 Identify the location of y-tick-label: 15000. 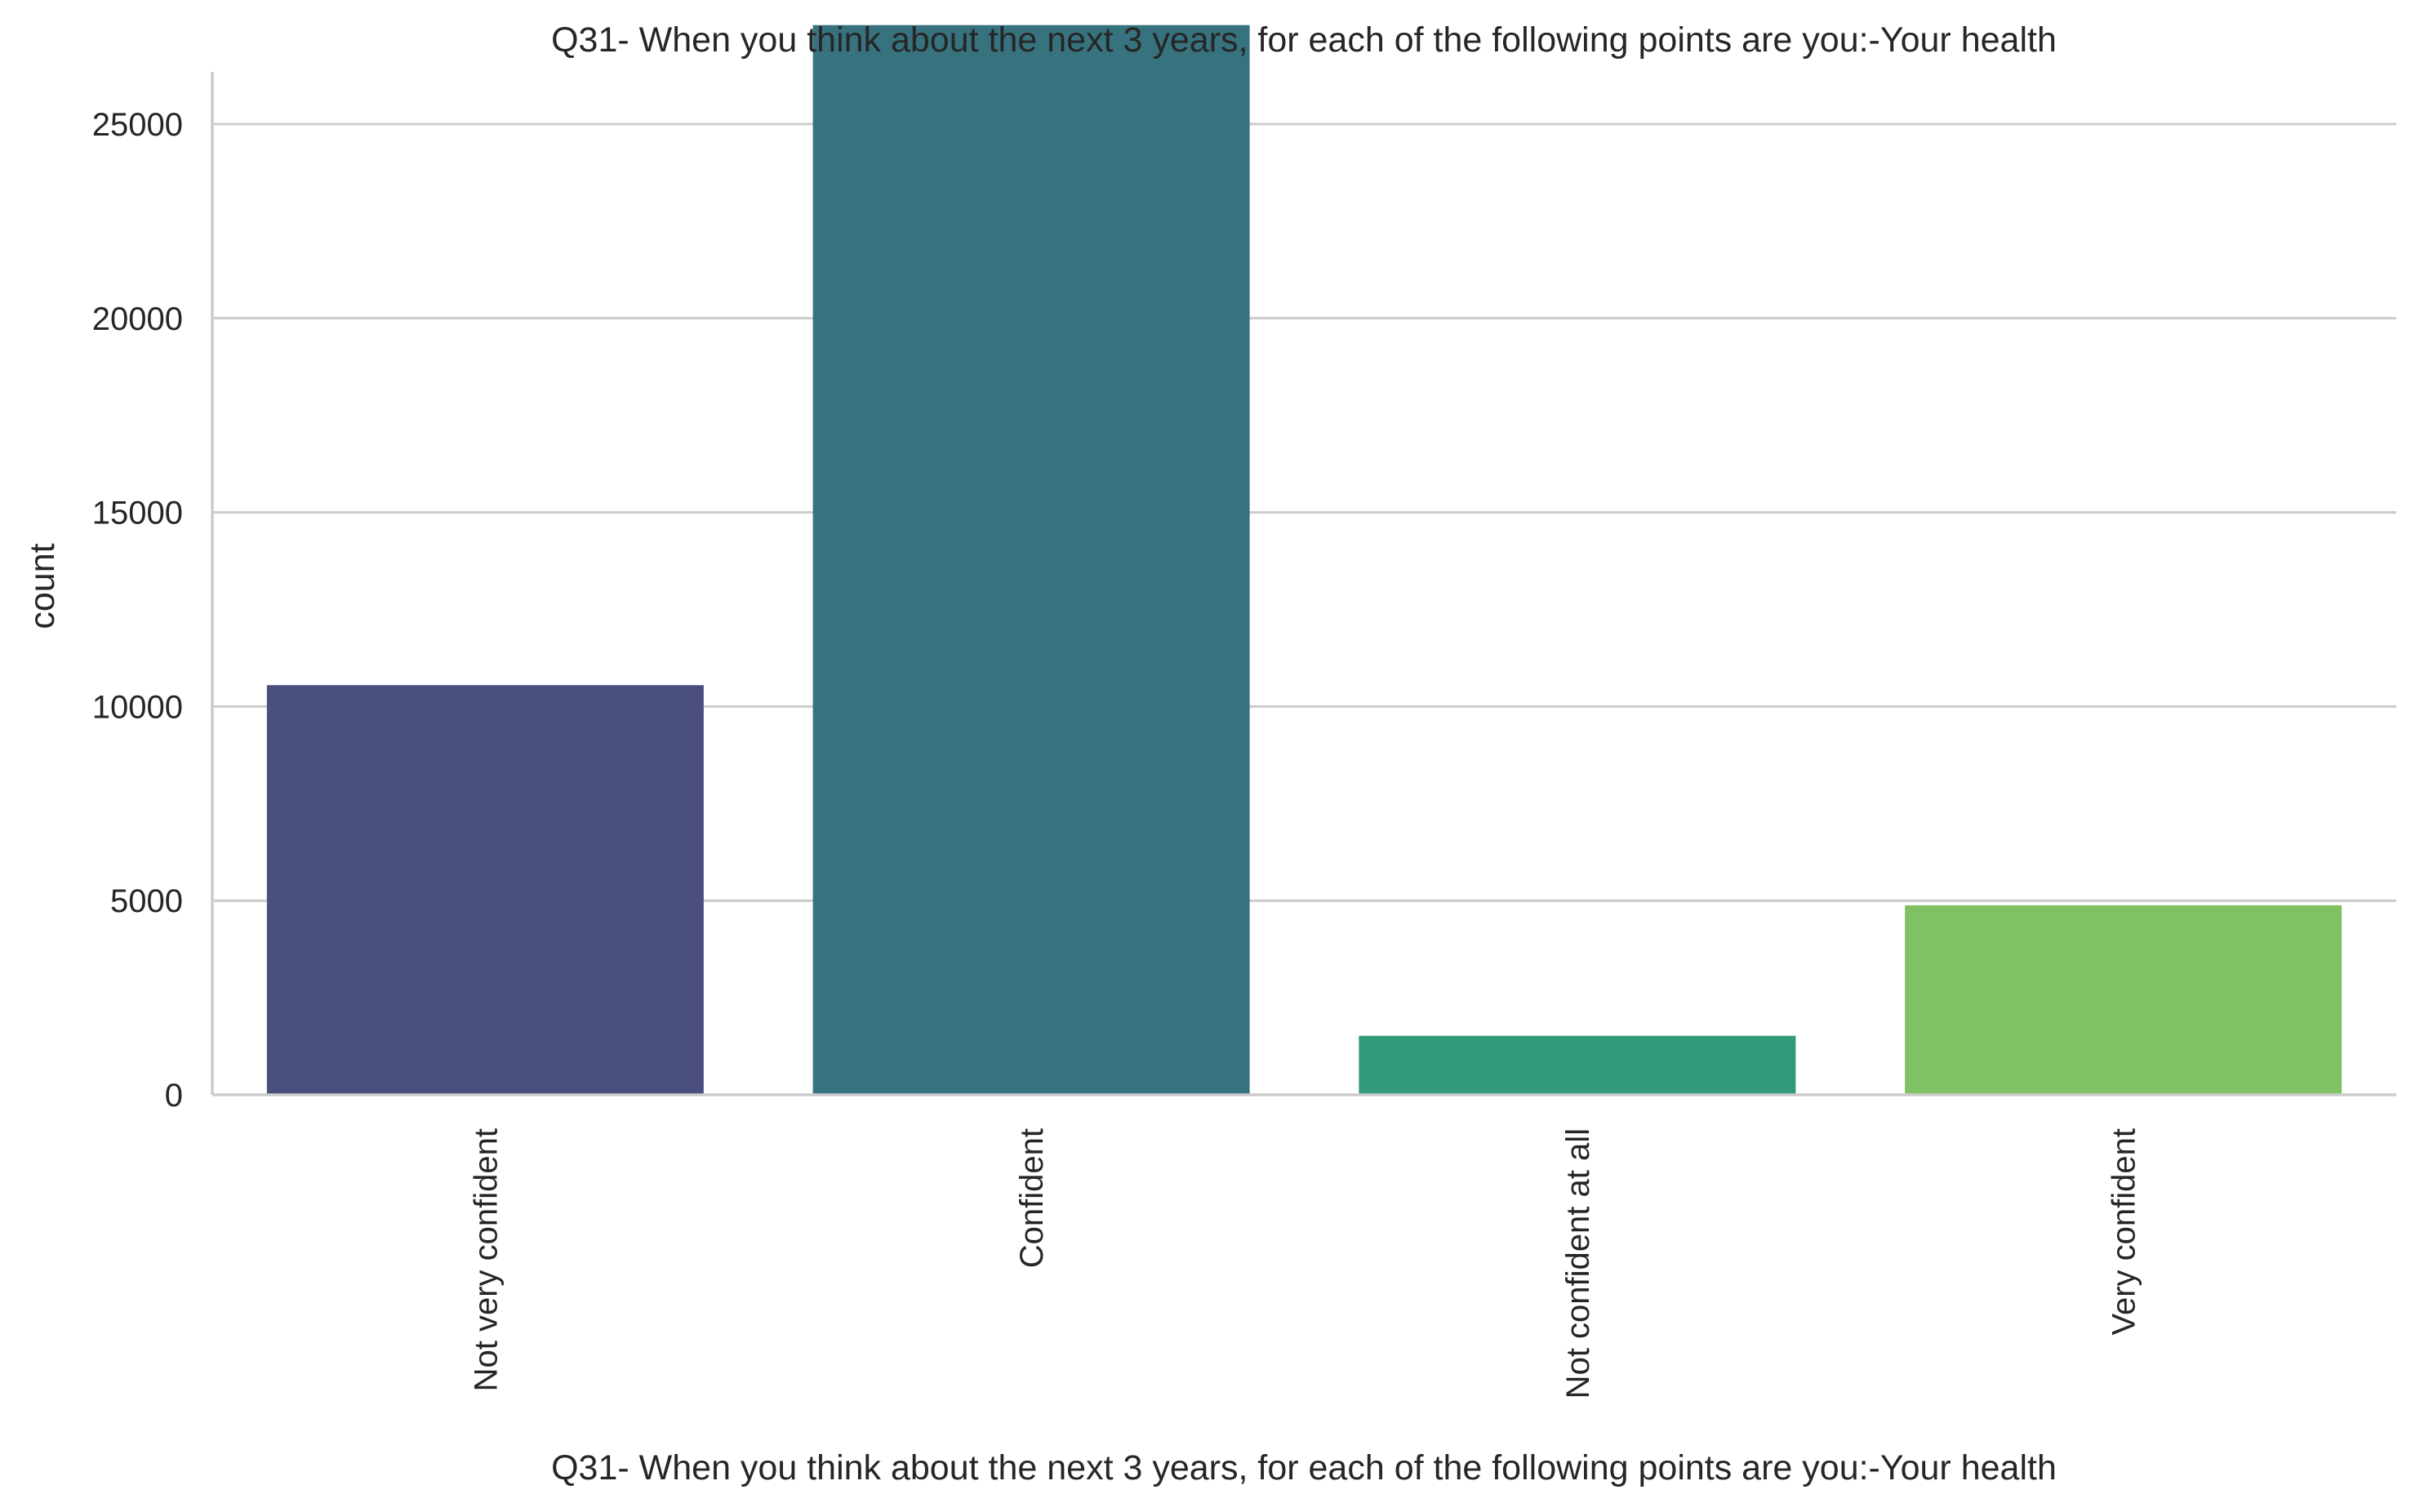
(137, 513).